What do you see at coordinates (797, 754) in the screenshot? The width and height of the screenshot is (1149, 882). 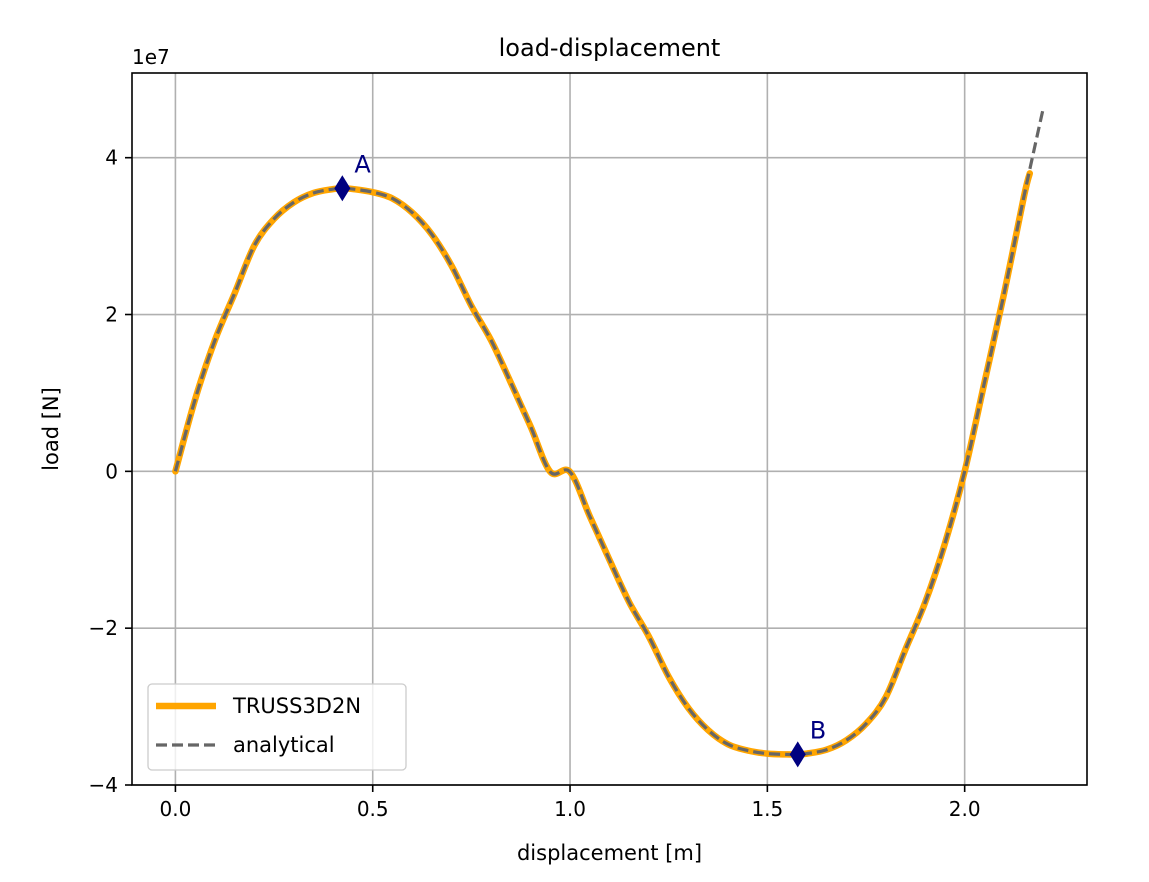 I see `point-b-marker` at bounding box center [797, 754].